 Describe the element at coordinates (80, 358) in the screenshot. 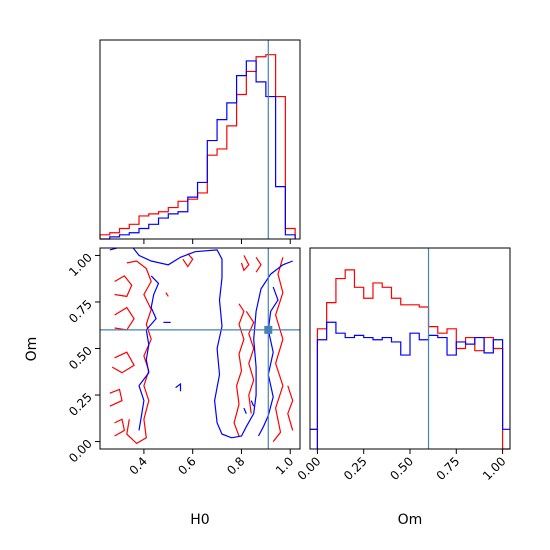

I see `joint-ytick-label-2: 0.50` at that location.